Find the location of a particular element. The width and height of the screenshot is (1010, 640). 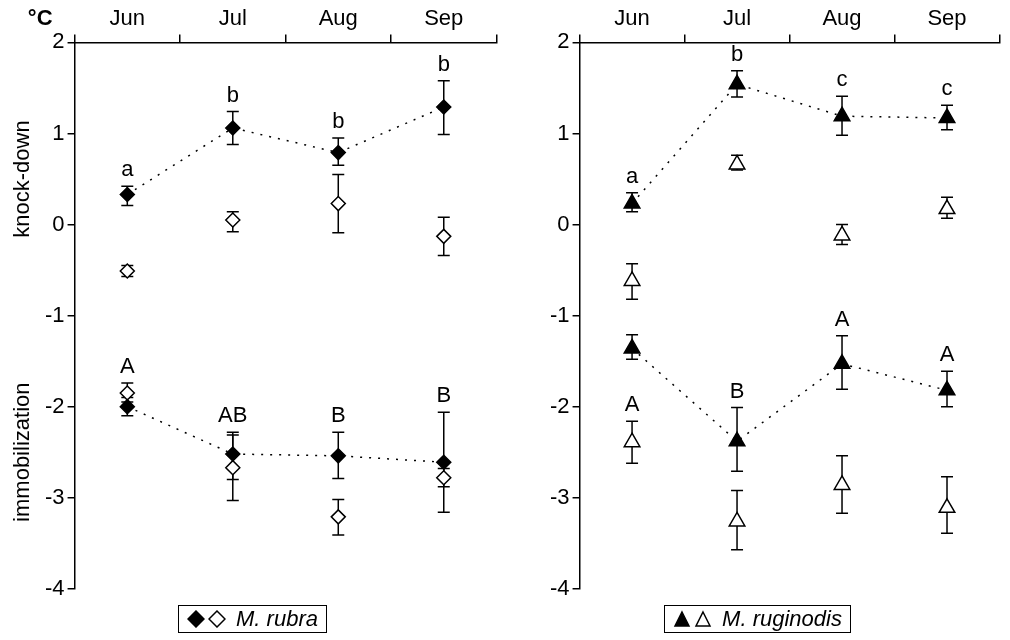

y-axis-title: °C is located at coordinates (40, 18).